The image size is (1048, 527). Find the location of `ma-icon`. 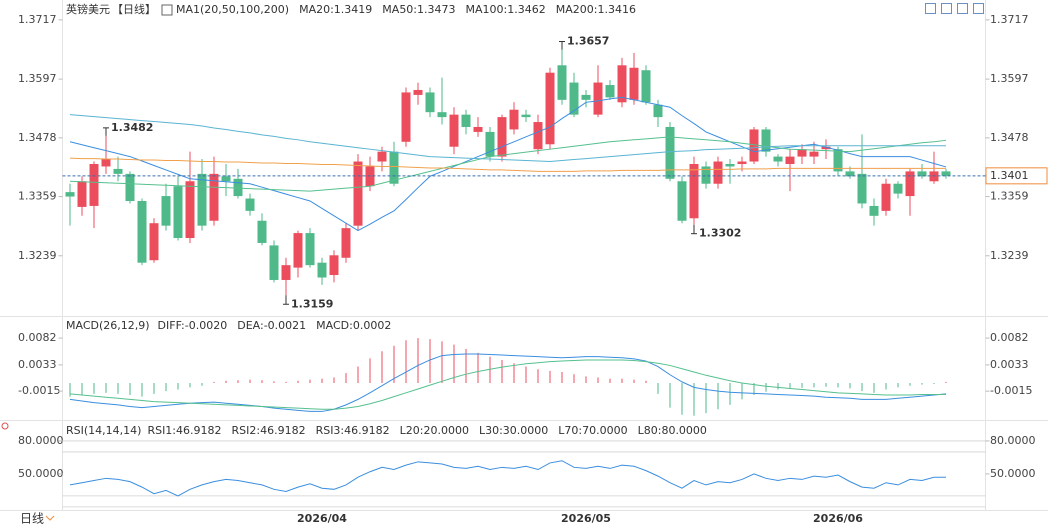

ma-icon is located at coordinates (167, 10).